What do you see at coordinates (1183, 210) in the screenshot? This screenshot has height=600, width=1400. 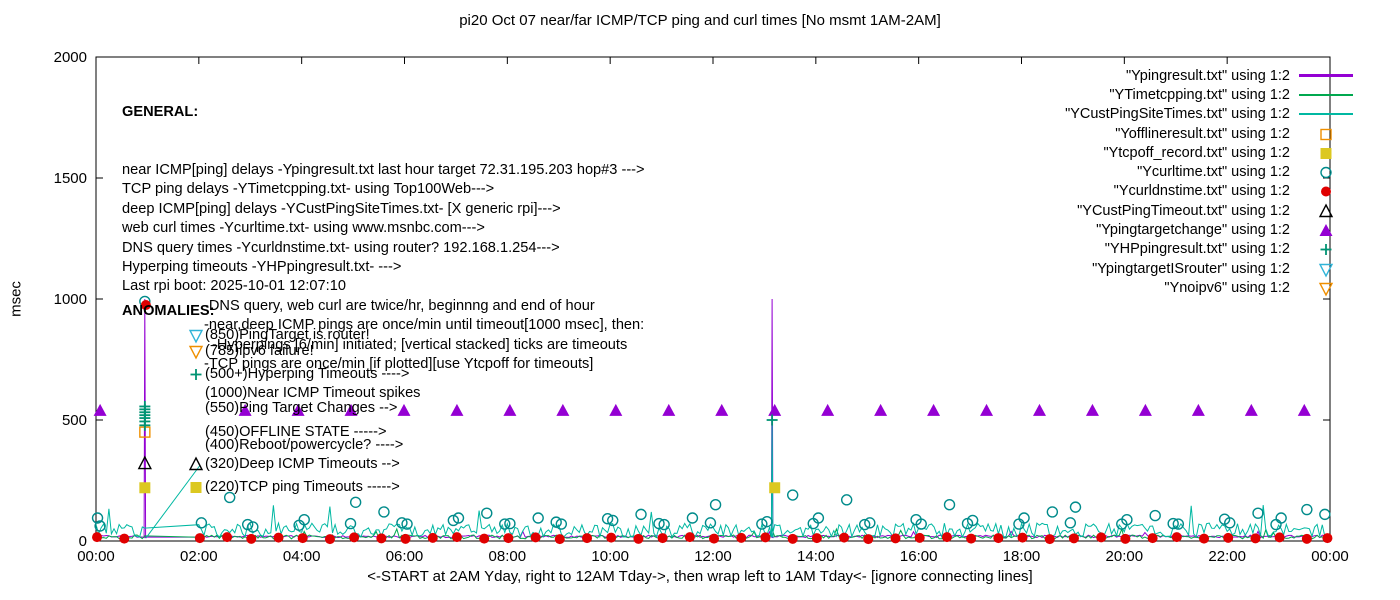 I see `legend-label: "YCustPingTimeout.txt" using 1:2` at bounding box center [1183, 210].